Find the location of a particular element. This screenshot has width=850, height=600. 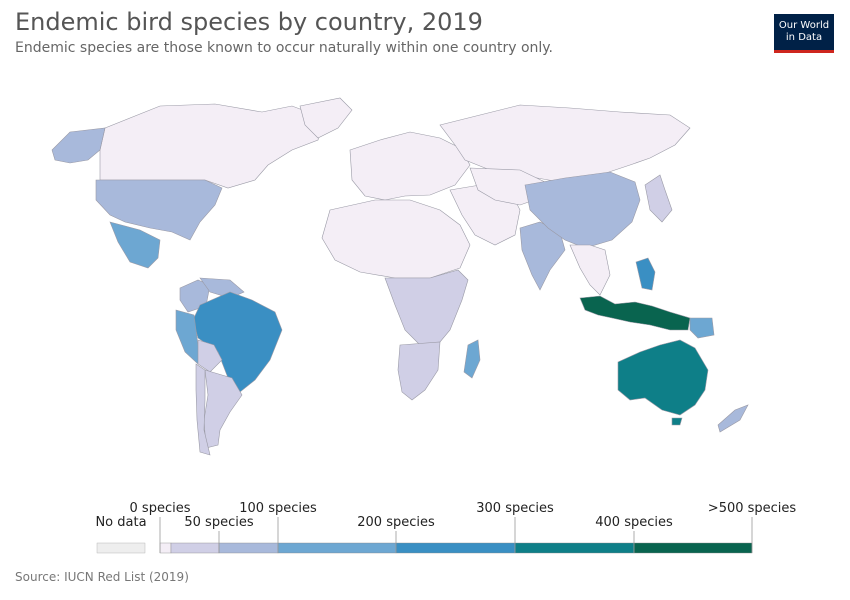

country-alaska is located at coordinates (78, 145).